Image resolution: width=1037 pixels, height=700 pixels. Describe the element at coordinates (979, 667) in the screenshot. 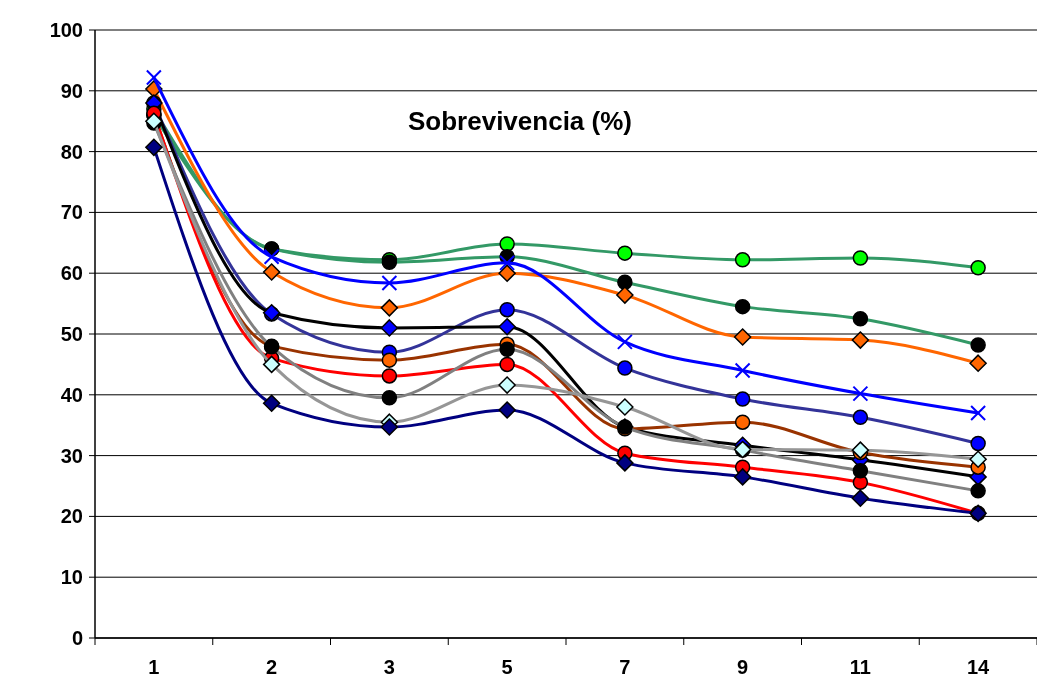

I see `x-tick-label: 14` at that location.